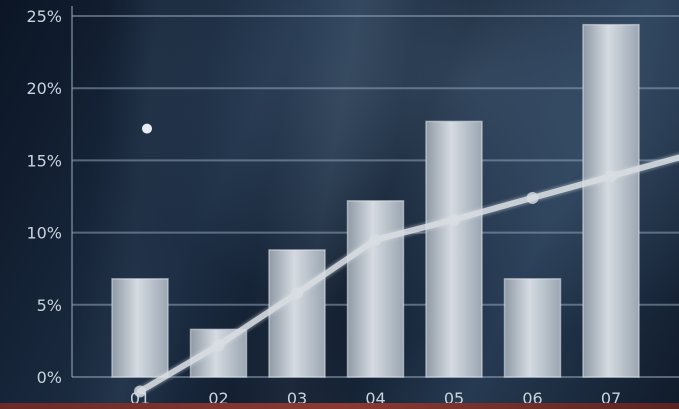  What do you see at coordinates (339, 406) in the screenshot?
I see `bottom-strip` at bounding box center [339, 406].